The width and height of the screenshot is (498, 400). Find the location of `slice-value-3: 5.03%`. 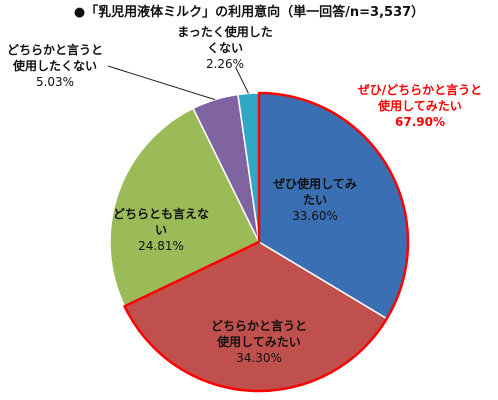

slice-value-3: 5.03% is located at coordinates (55, 82).